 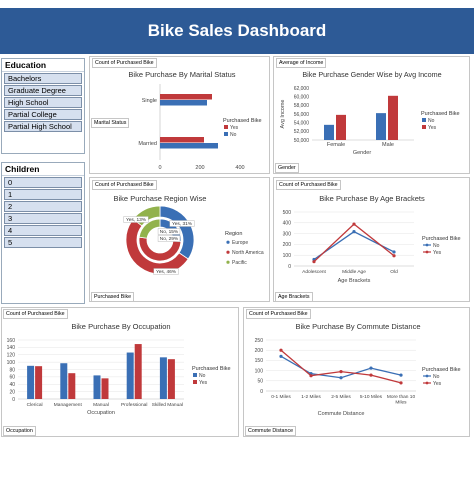 I want to click on slicer-item-bachelors: Bachelors, so click(x=43, y=78).